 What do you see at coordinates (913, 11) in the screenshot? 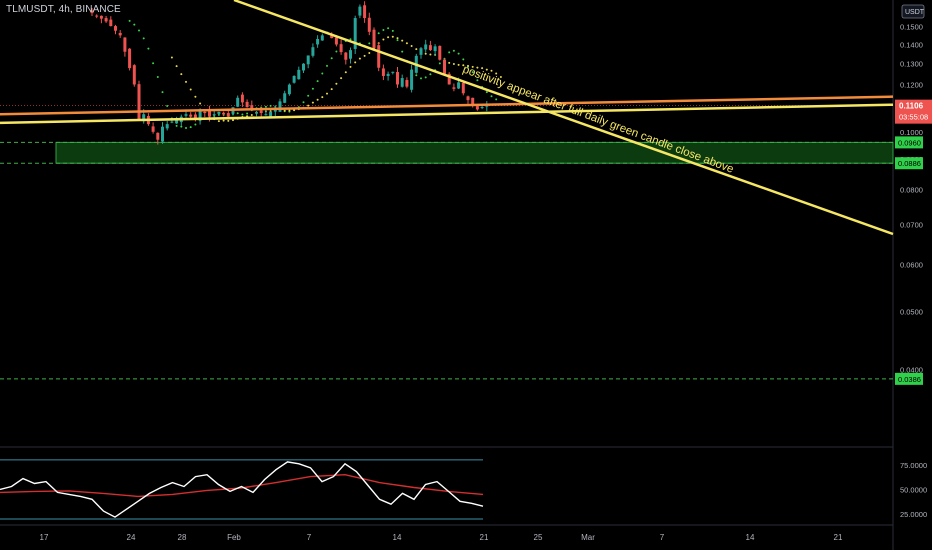
I see `currency-badge-box` at bounding box center [913, 11].